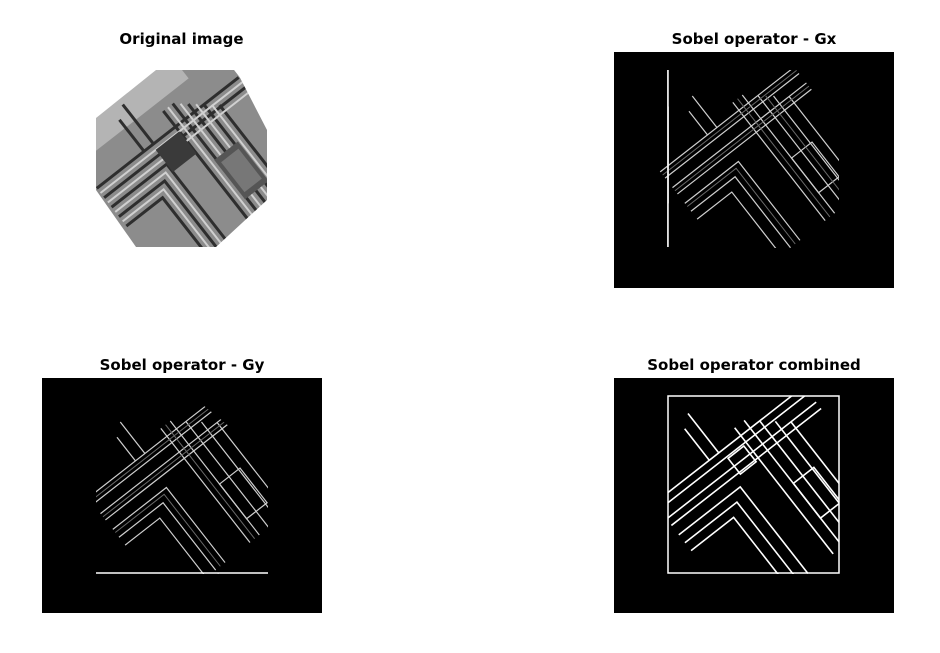 This screenshot has height=653, width=940. I want to click on original-image, so click(181, 158).